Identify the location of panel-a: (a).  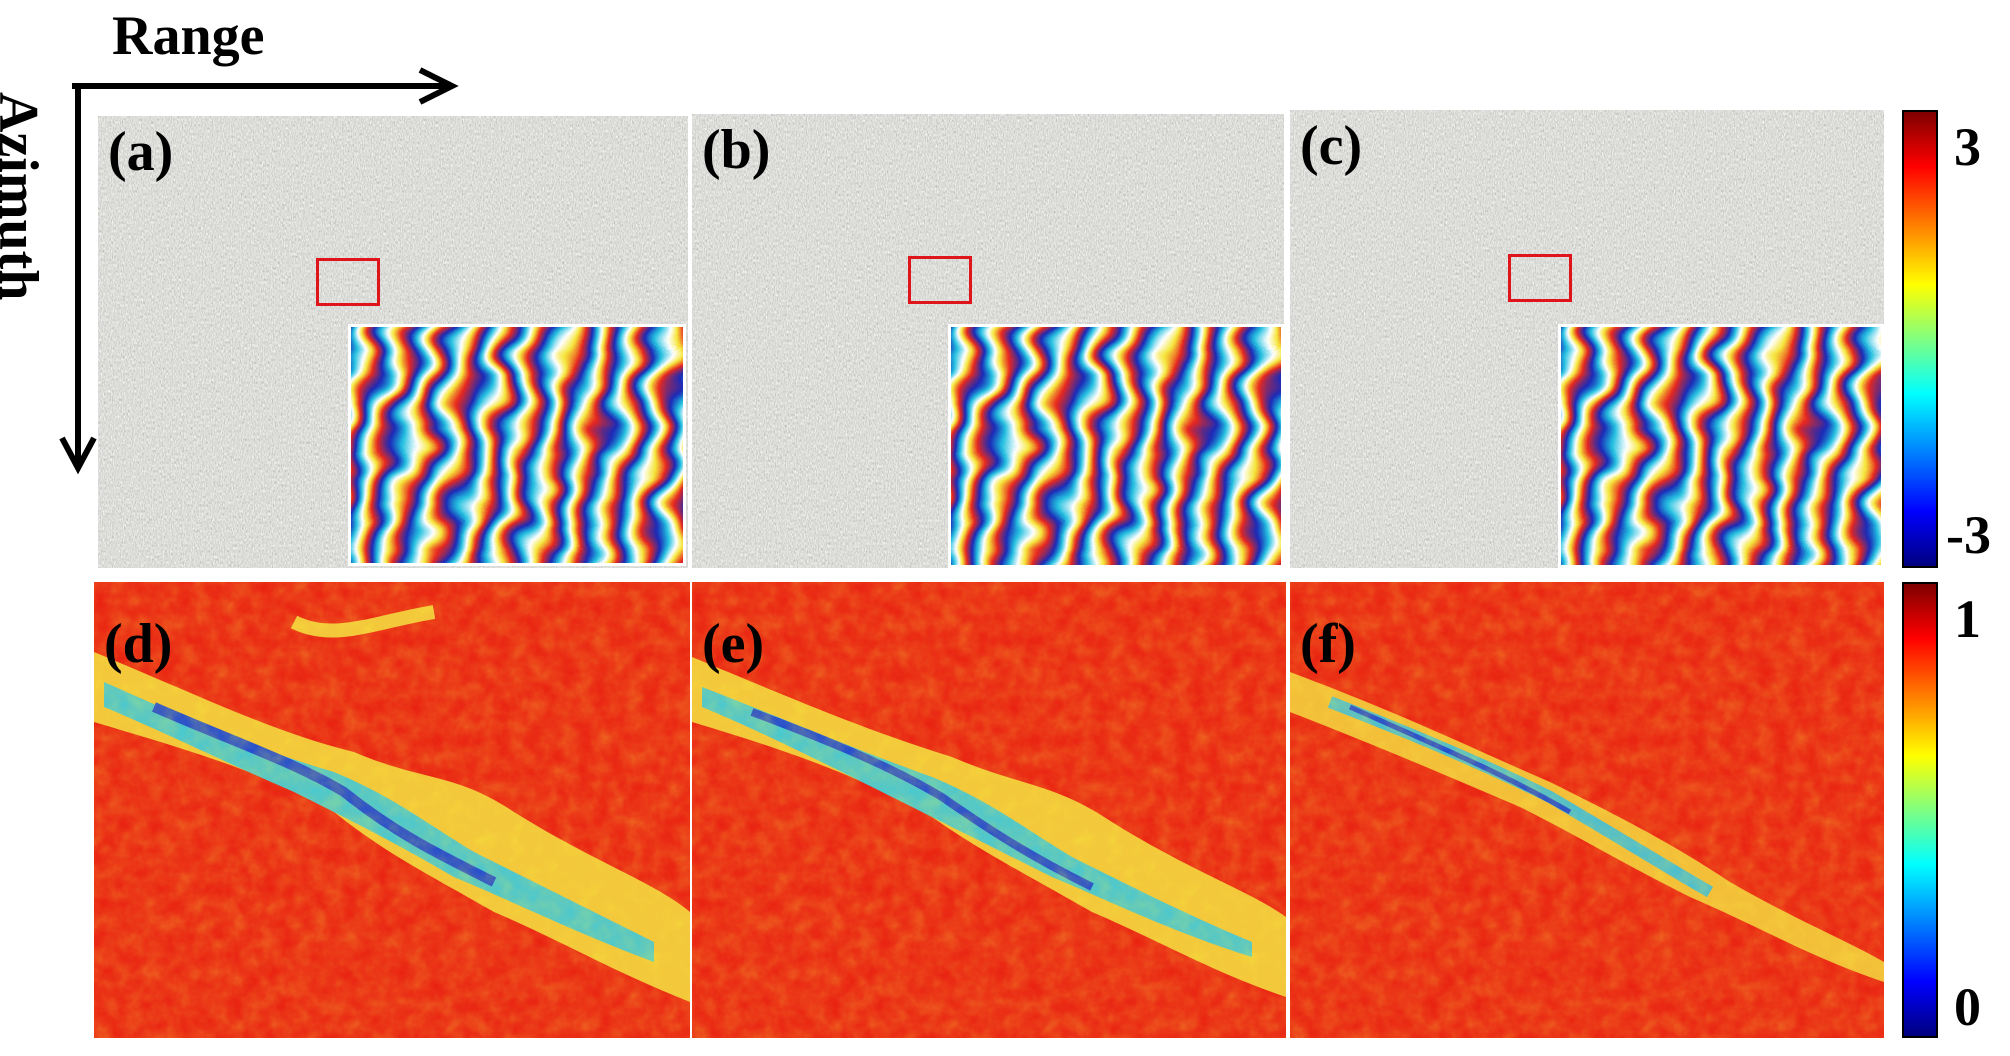
(393, 342).